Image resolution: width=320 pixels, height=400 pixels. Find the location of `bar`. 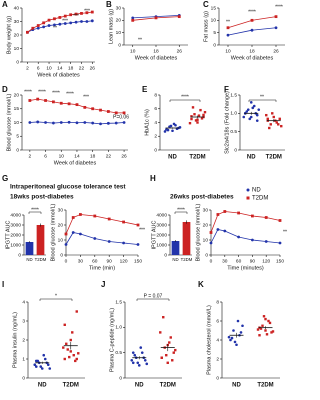

bar is located at coordinates (29, 248).